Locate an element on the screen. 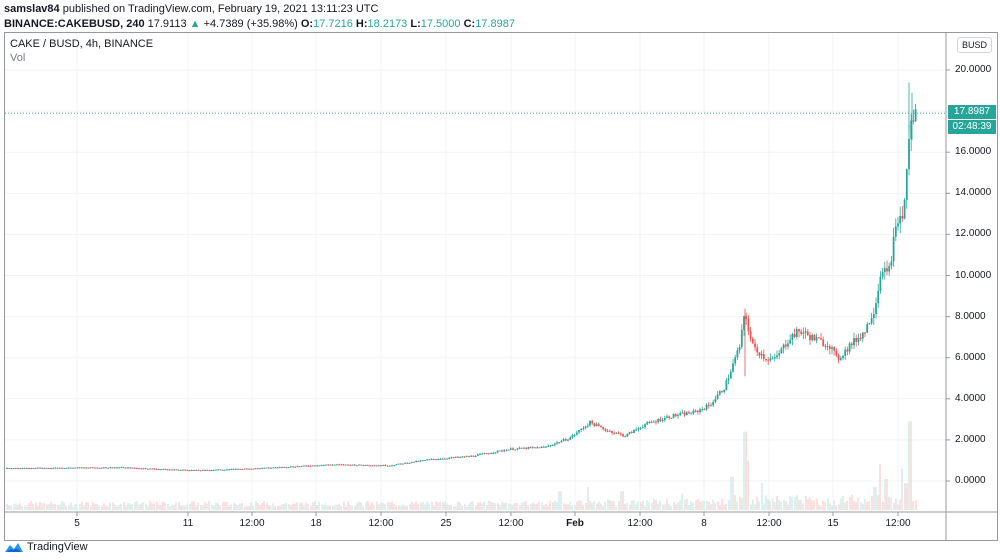  bar-countdown-tag: 02:48:39 is located at coordinates (972, 127).